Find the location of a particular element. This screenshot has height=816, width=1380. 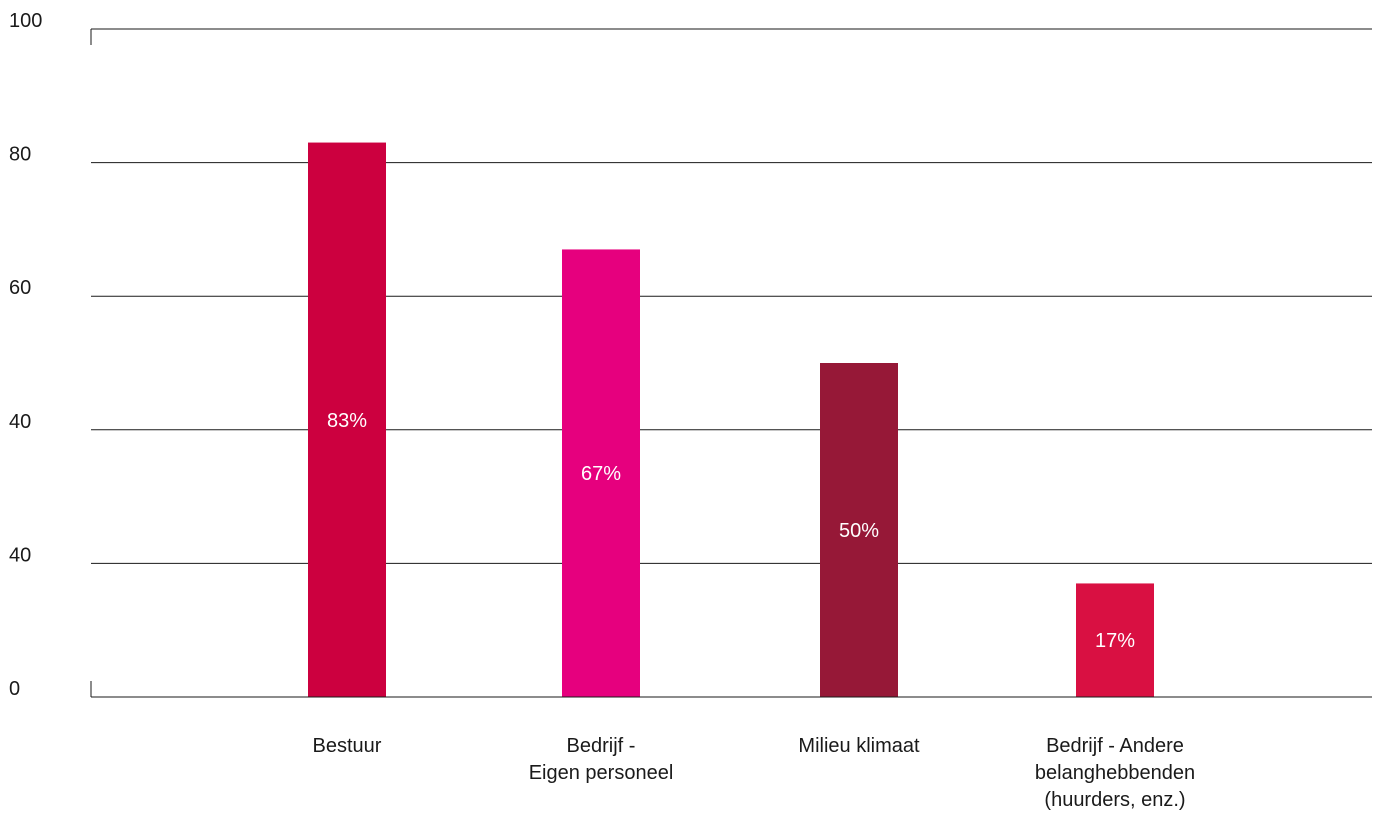

x-category-label-line: Bestuur is located at coordinates (347, 746).